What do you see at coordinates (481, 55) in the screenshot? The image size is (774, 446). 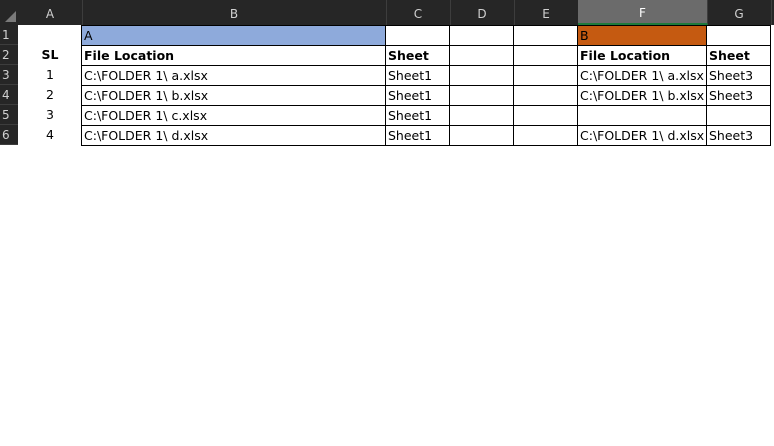 I see `cell-D2` at bounding box center [481, 55].